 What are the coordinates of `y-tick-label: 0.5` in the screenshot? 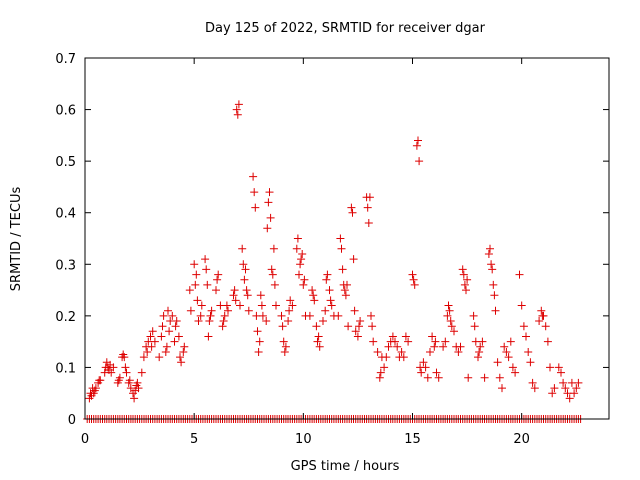 It's located at (65, 162).